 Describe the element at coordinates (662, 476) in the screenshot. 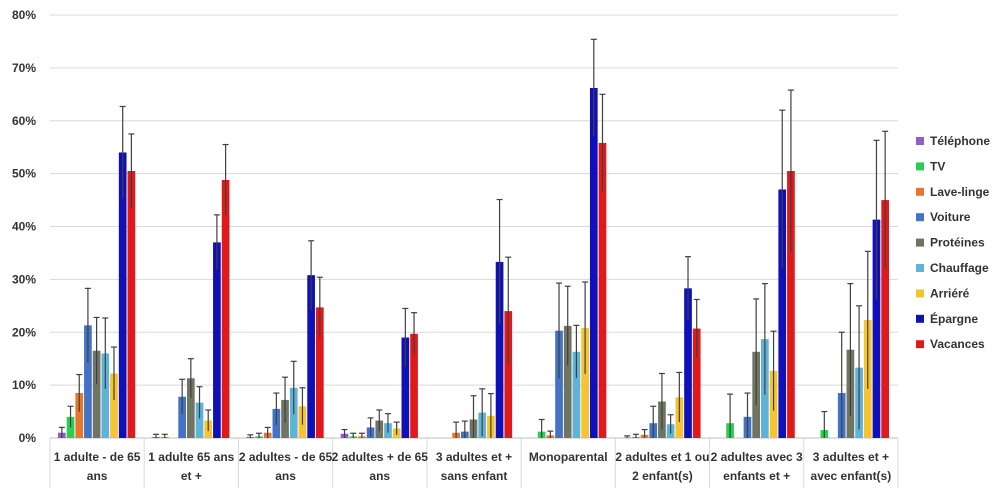

I see `x-tick-label: 2 enfant(s)` at that location.